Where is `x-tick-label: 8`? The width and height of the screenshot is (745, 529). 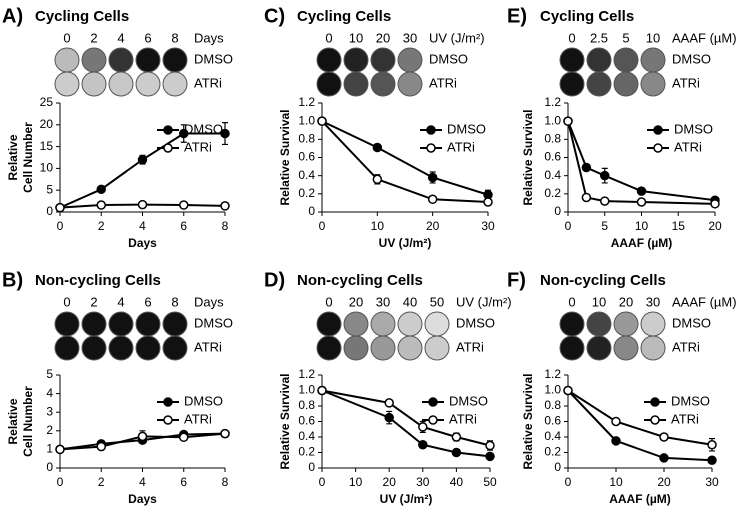 x-tick-label: 8 is located at coordinates (225, 226).